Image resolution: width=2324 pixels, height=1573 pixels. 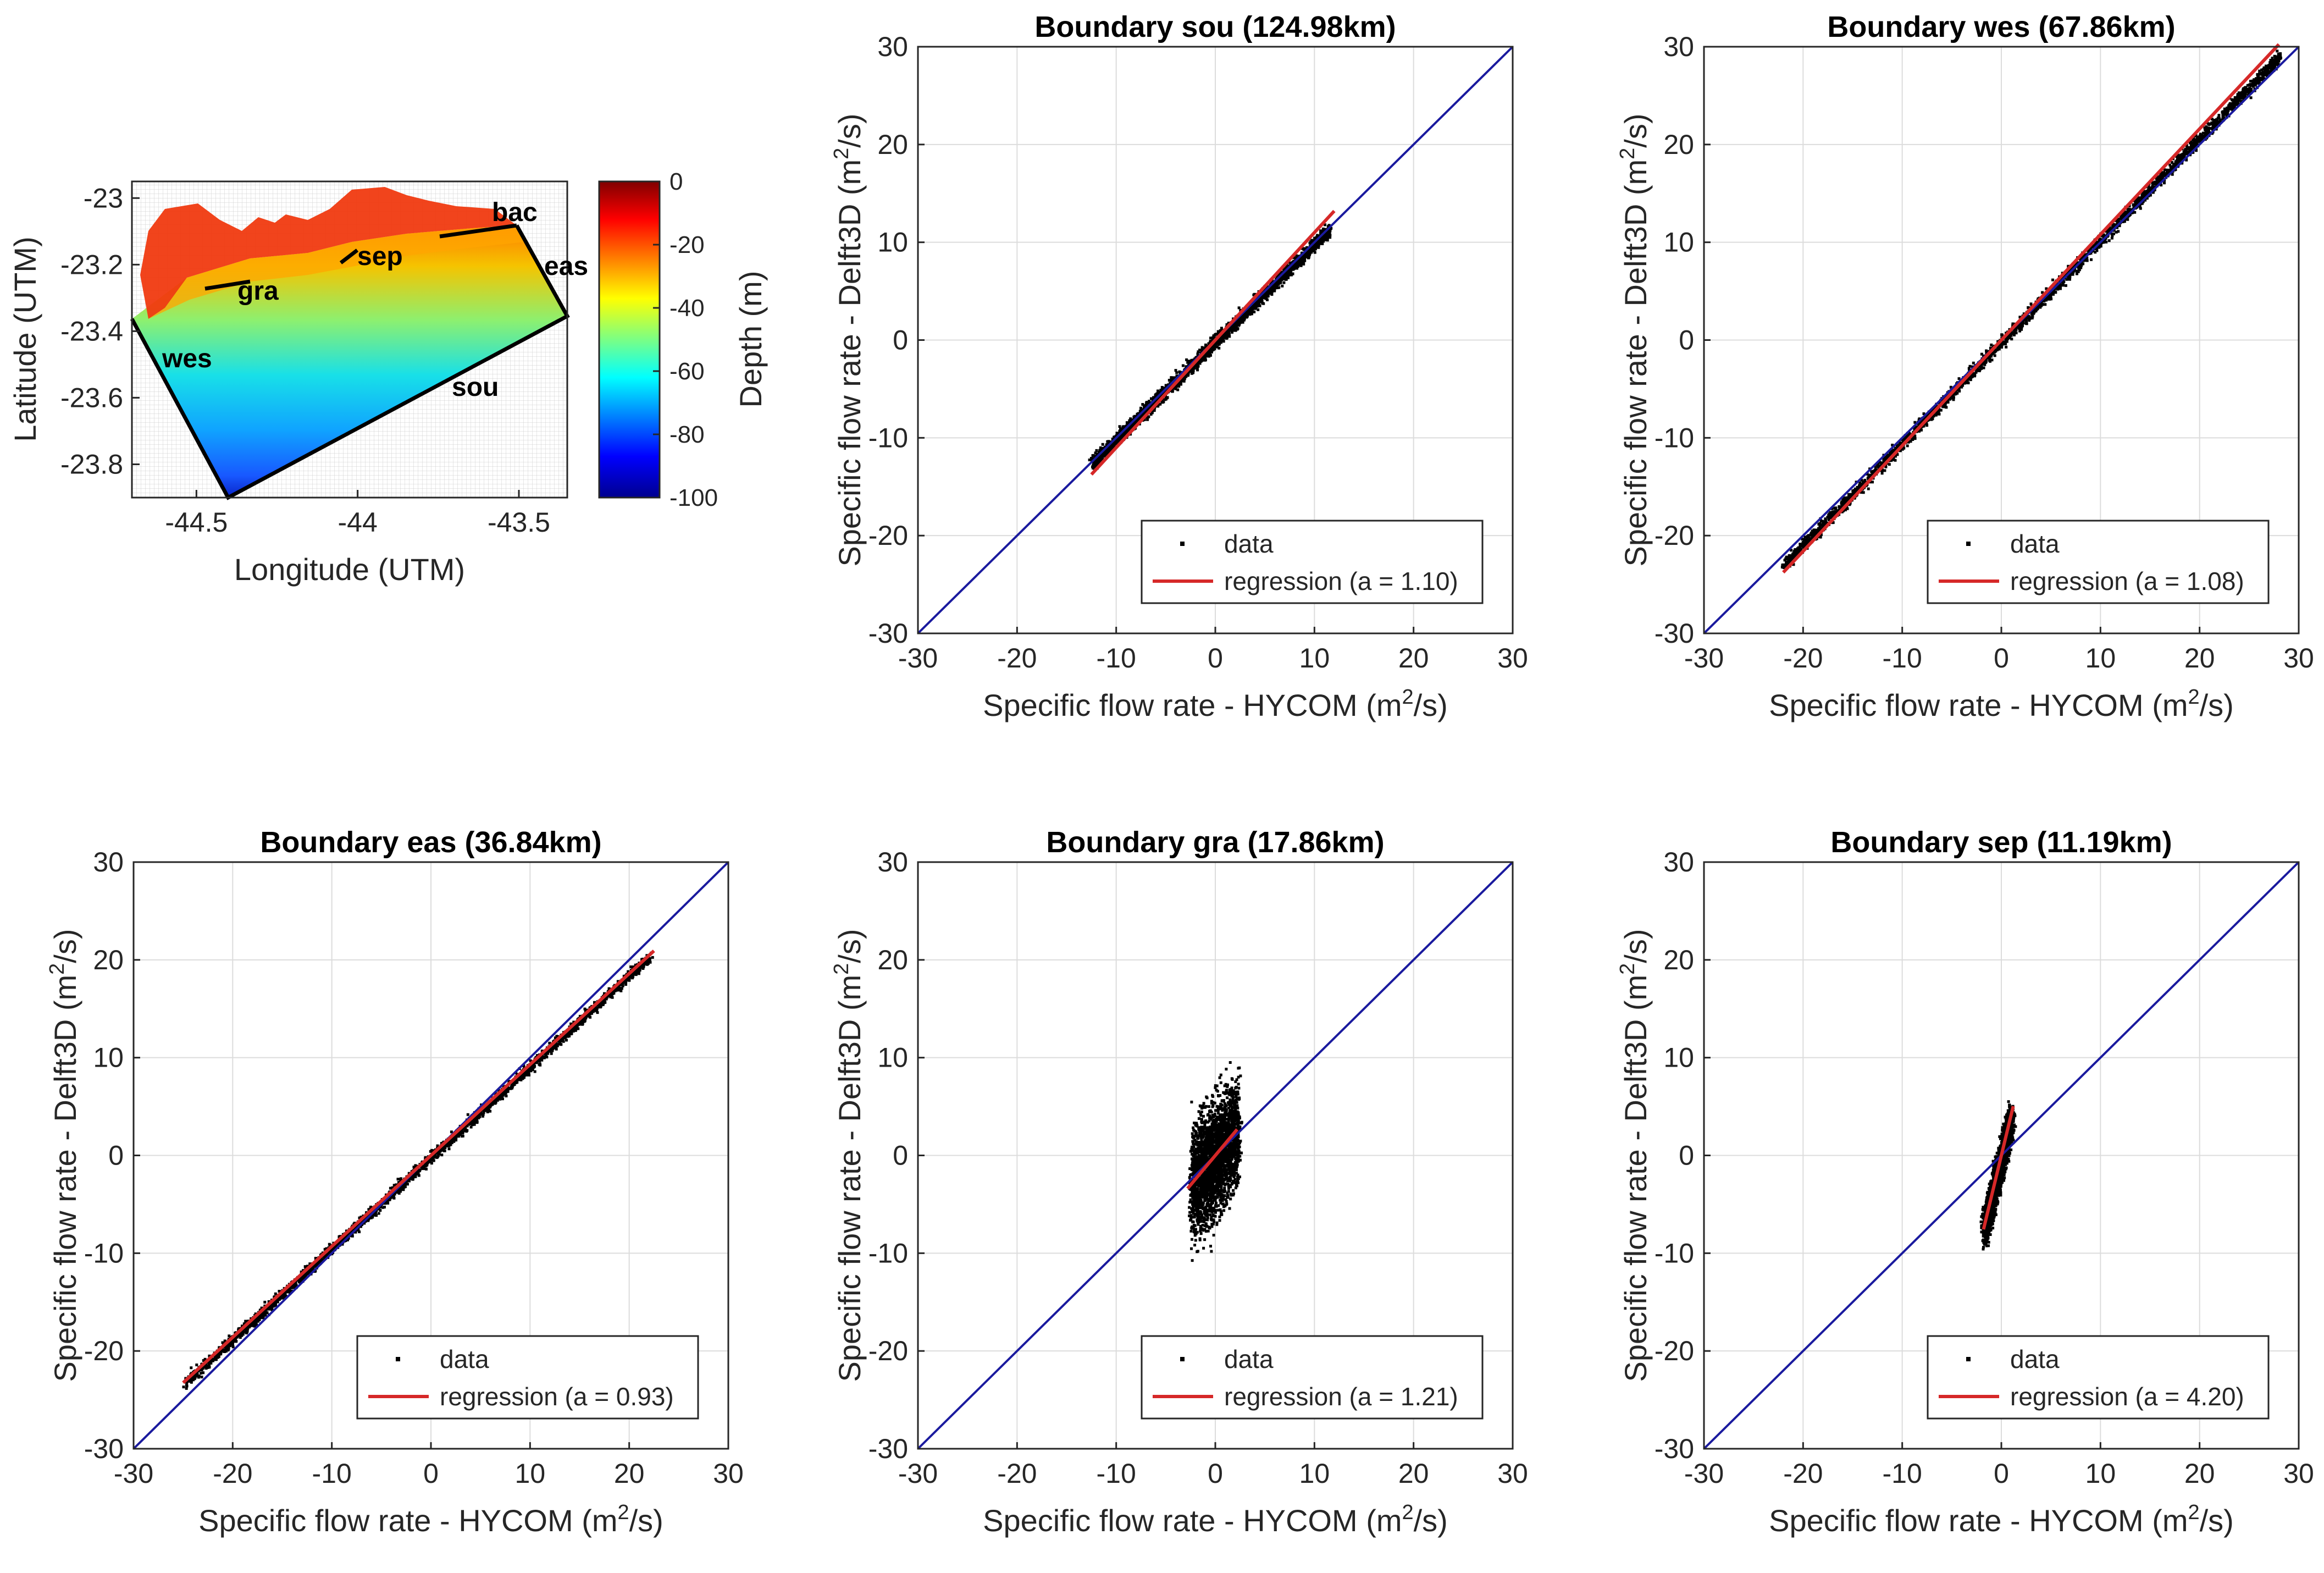 I want to click on colorbar-tick-label: -80, so click(x=687, y=435).